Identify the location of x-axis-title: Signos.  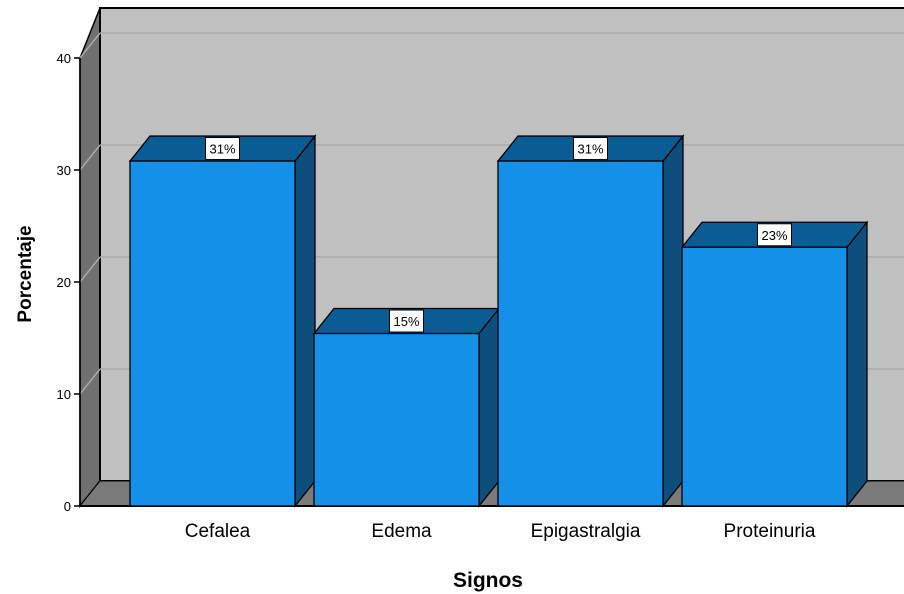
(488, 580).